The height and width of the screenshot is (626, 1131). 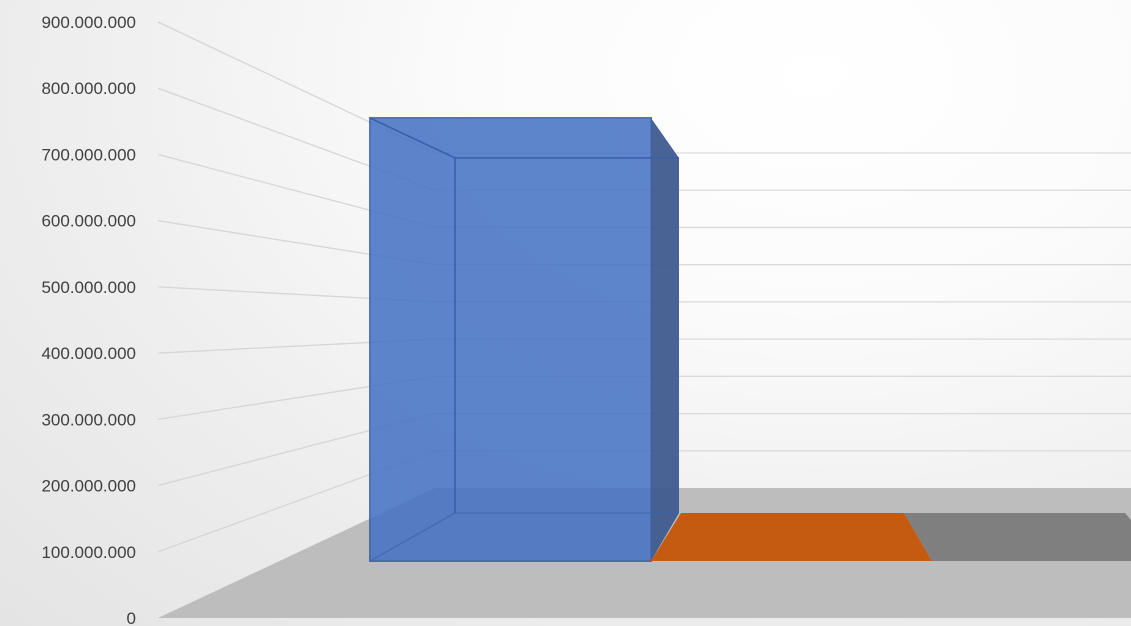 I want to click on y-tick-label: 700.000.000, so click(x=88, y=154).